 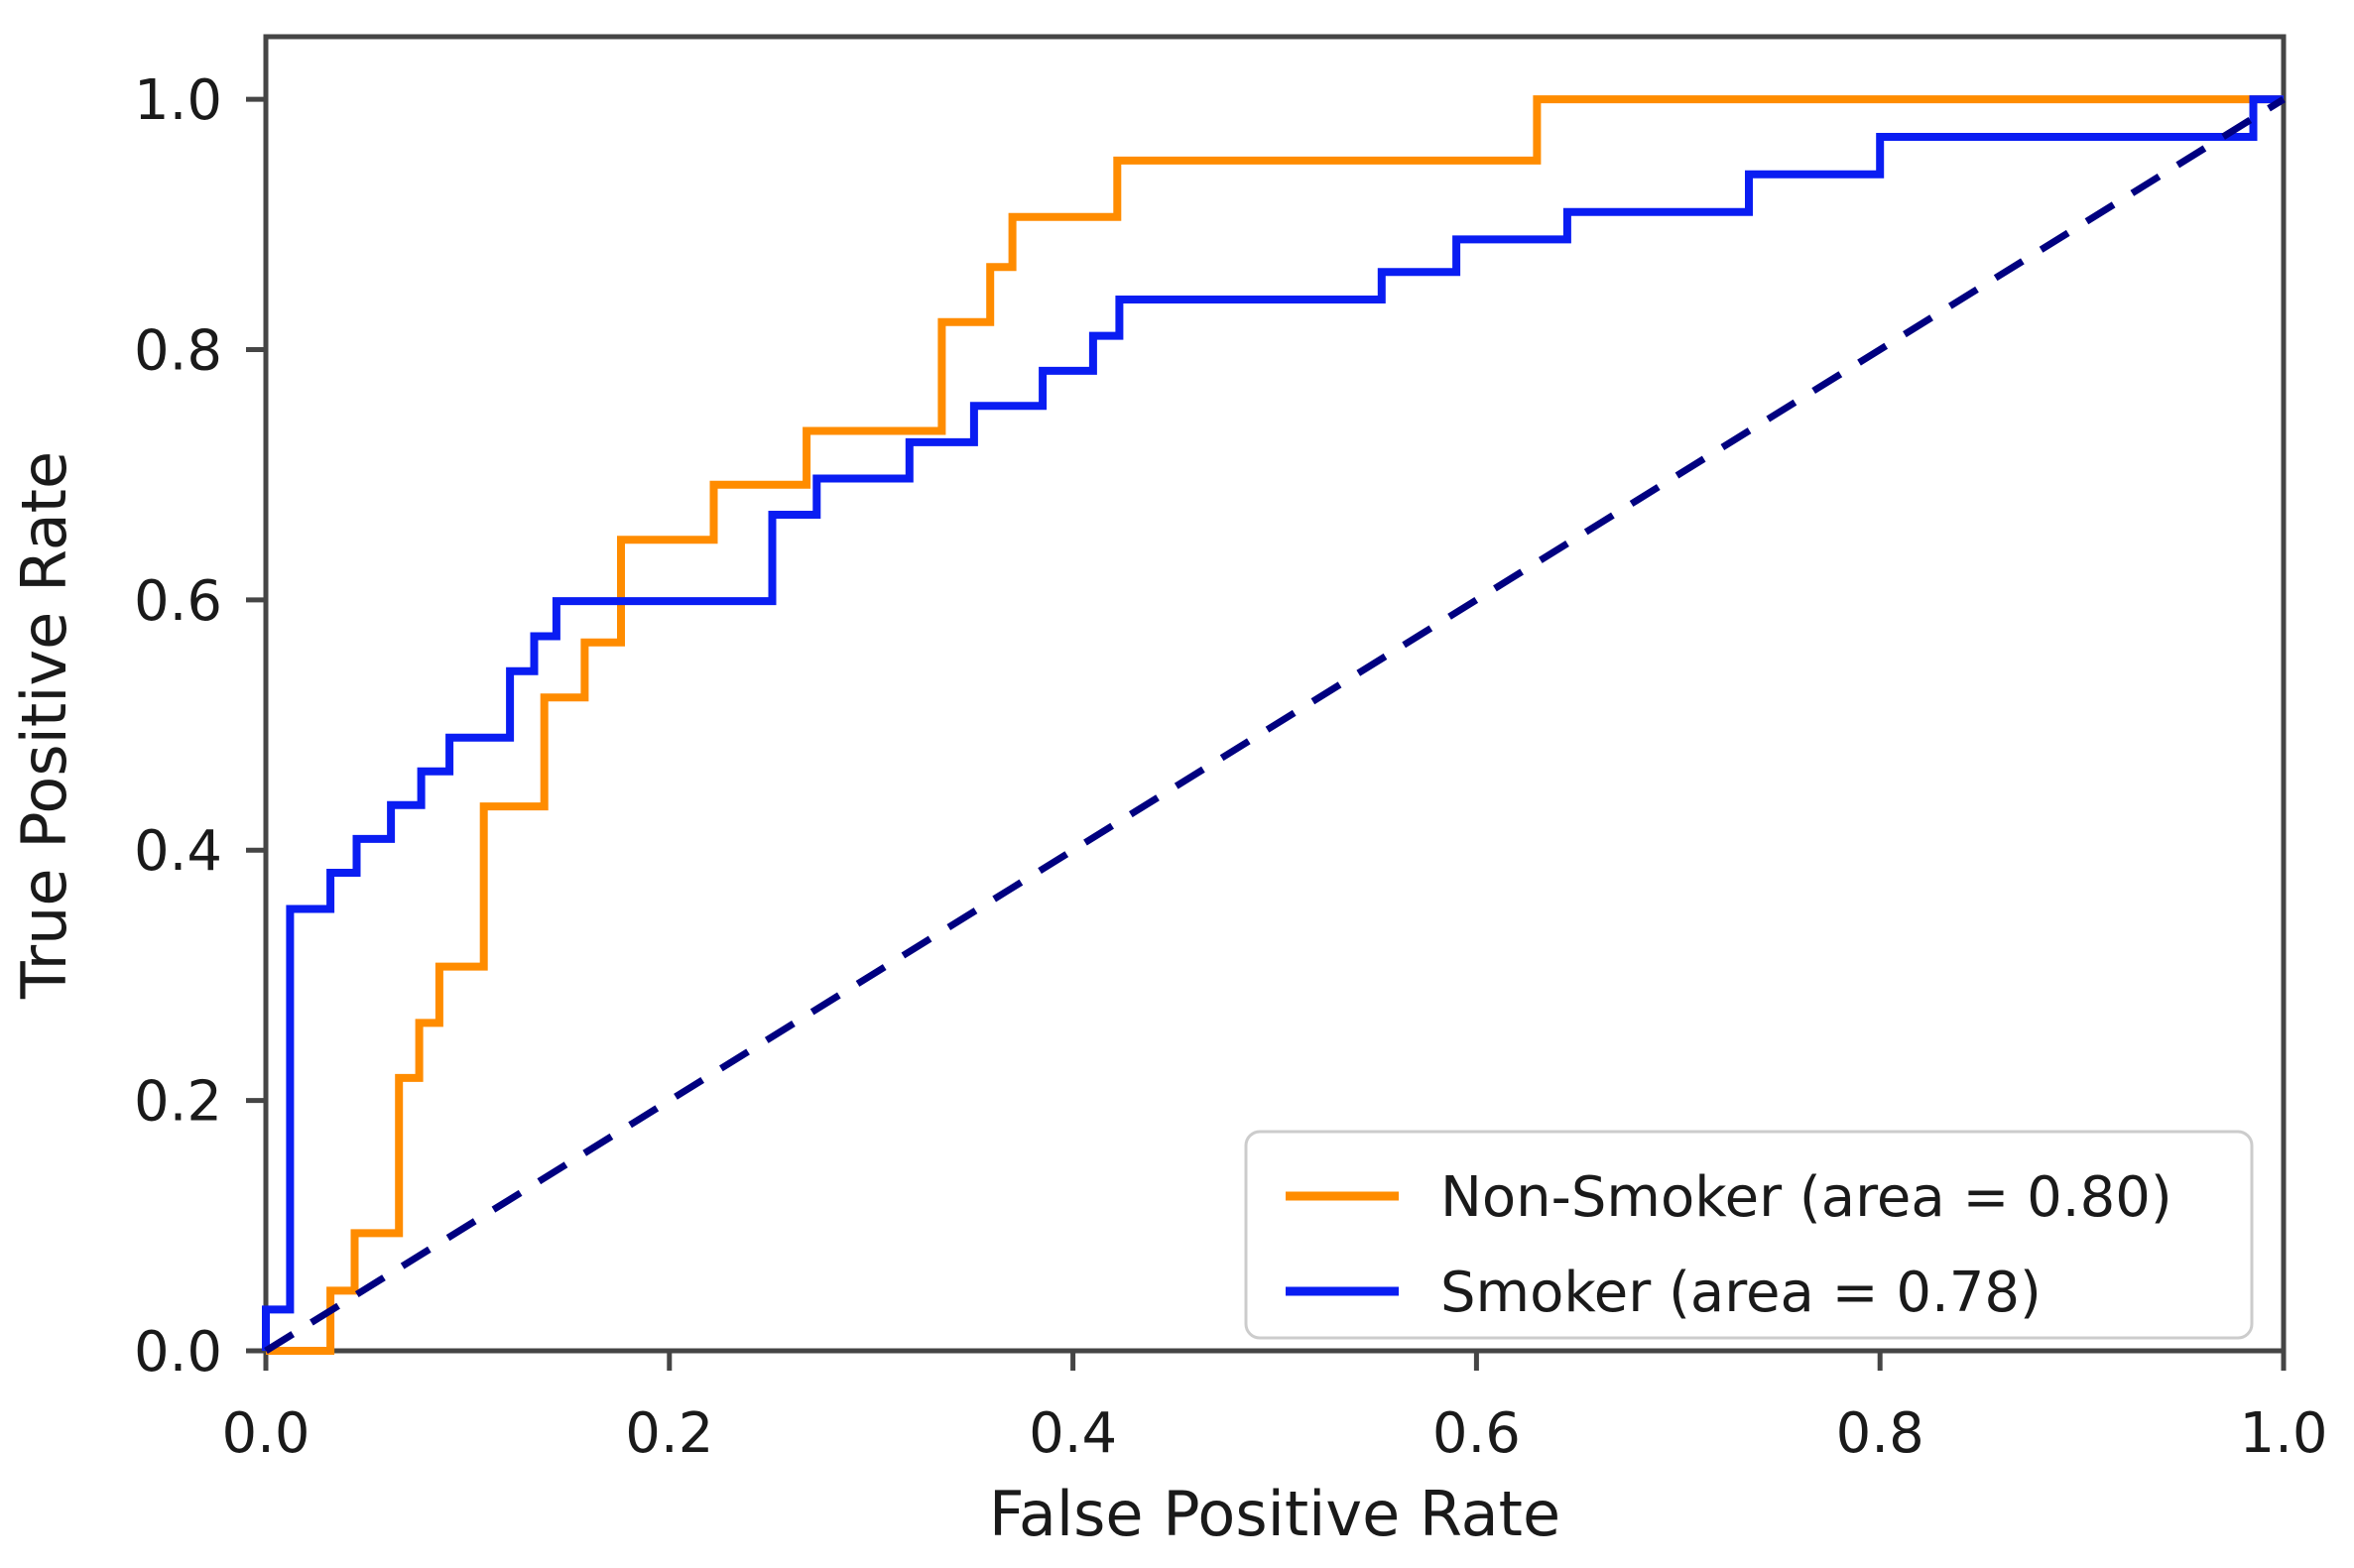 What do you see at coordinates (1741, 1293) in the screenshot?
I see `legend-label-smoker: Smoker (area = 0.78)` at bounding box center [1741, 1293].